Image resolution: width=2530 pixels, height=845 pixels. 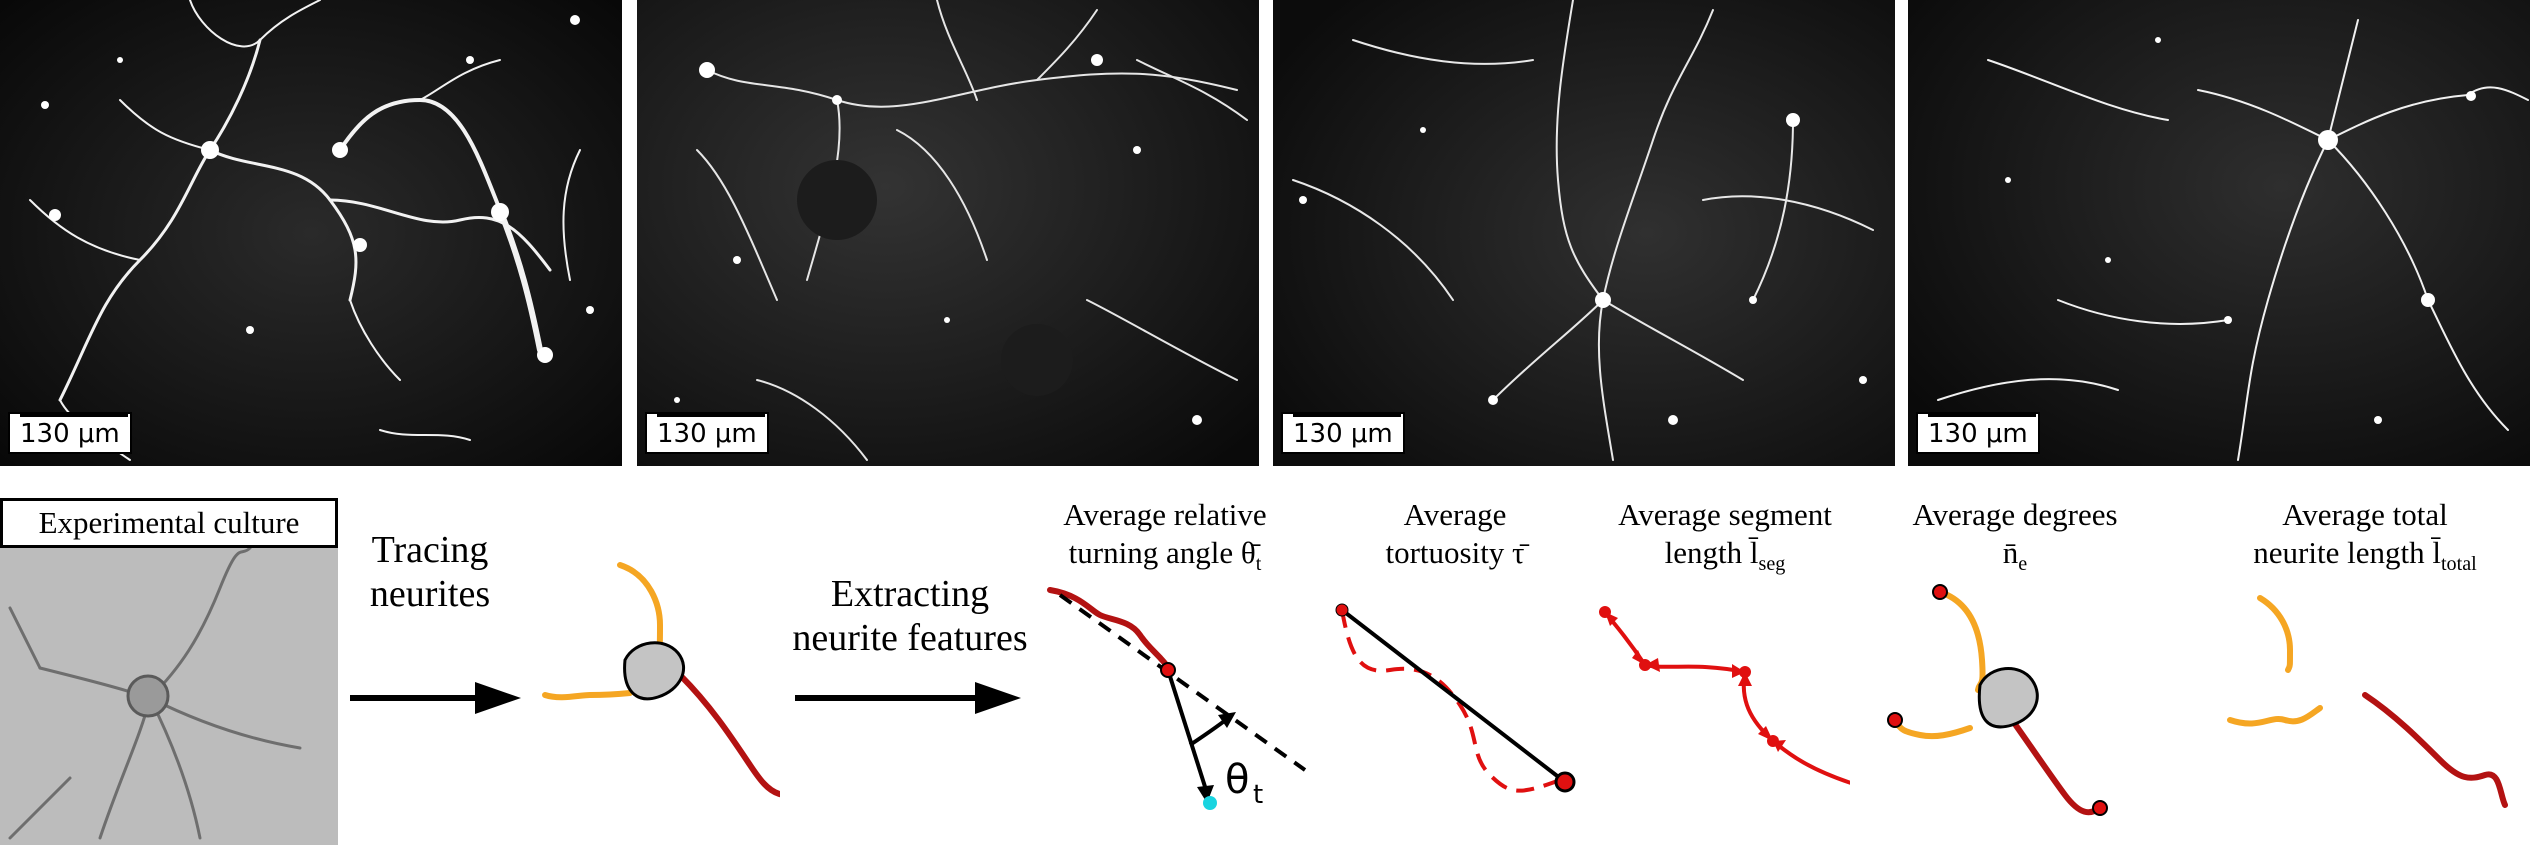 I want to click on scale-bar-3: 130 μm, so click(x=1343, y=433).